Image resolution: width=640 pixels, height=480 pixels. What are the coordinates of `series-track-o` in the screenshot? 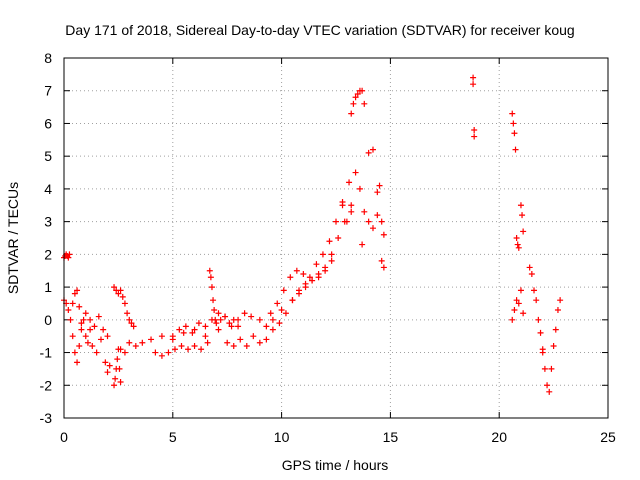 It's located at (373, 208).